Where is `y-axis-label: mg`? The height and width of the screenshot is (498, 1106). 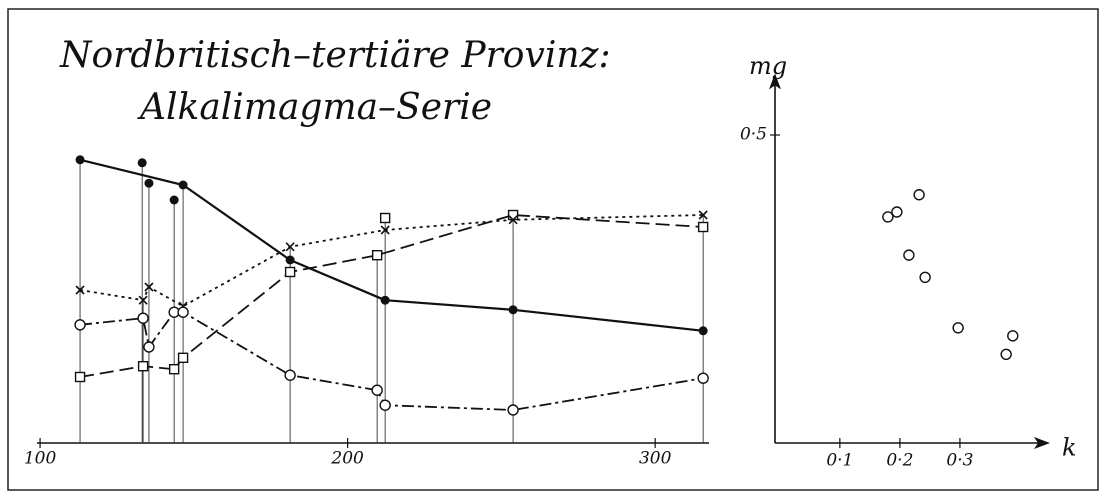
y-axis-label: mg is located at coordinates (768, 66).